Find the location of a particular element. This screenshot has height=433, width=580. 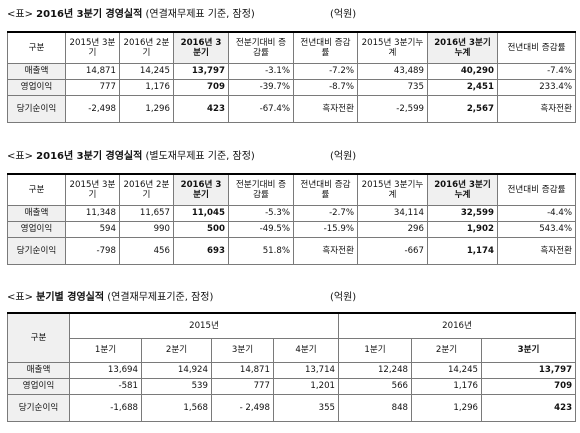

cell: -4.4% is located at coordinates (536, 213).